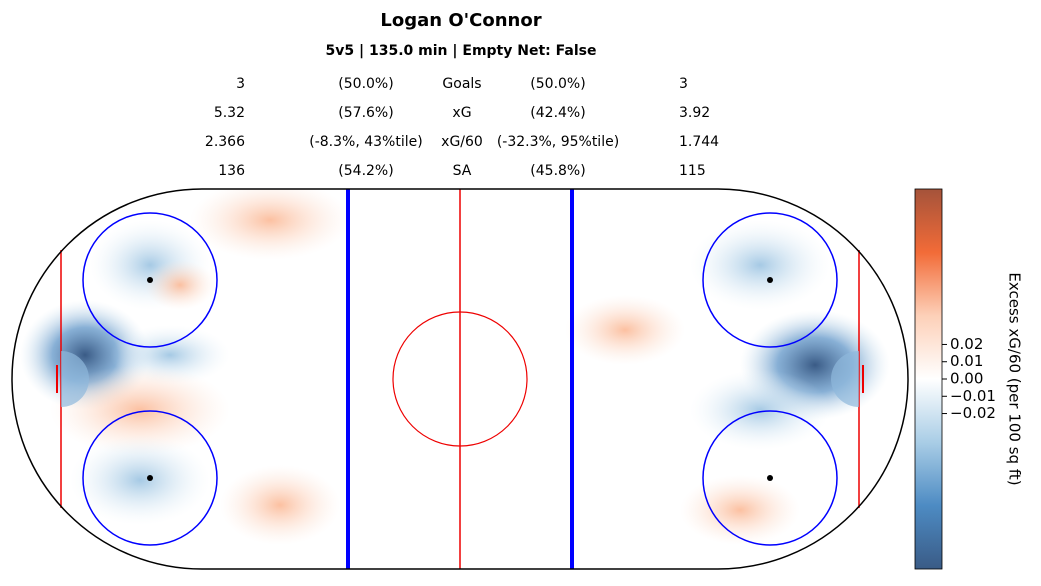 The width and height of the screenshot is (1041, 586). What do you see at coordinates (558, 142) in the screenshot?
I see `stat-cell: (-32.3%, 95%tile)` at bounding box center [558, 142].